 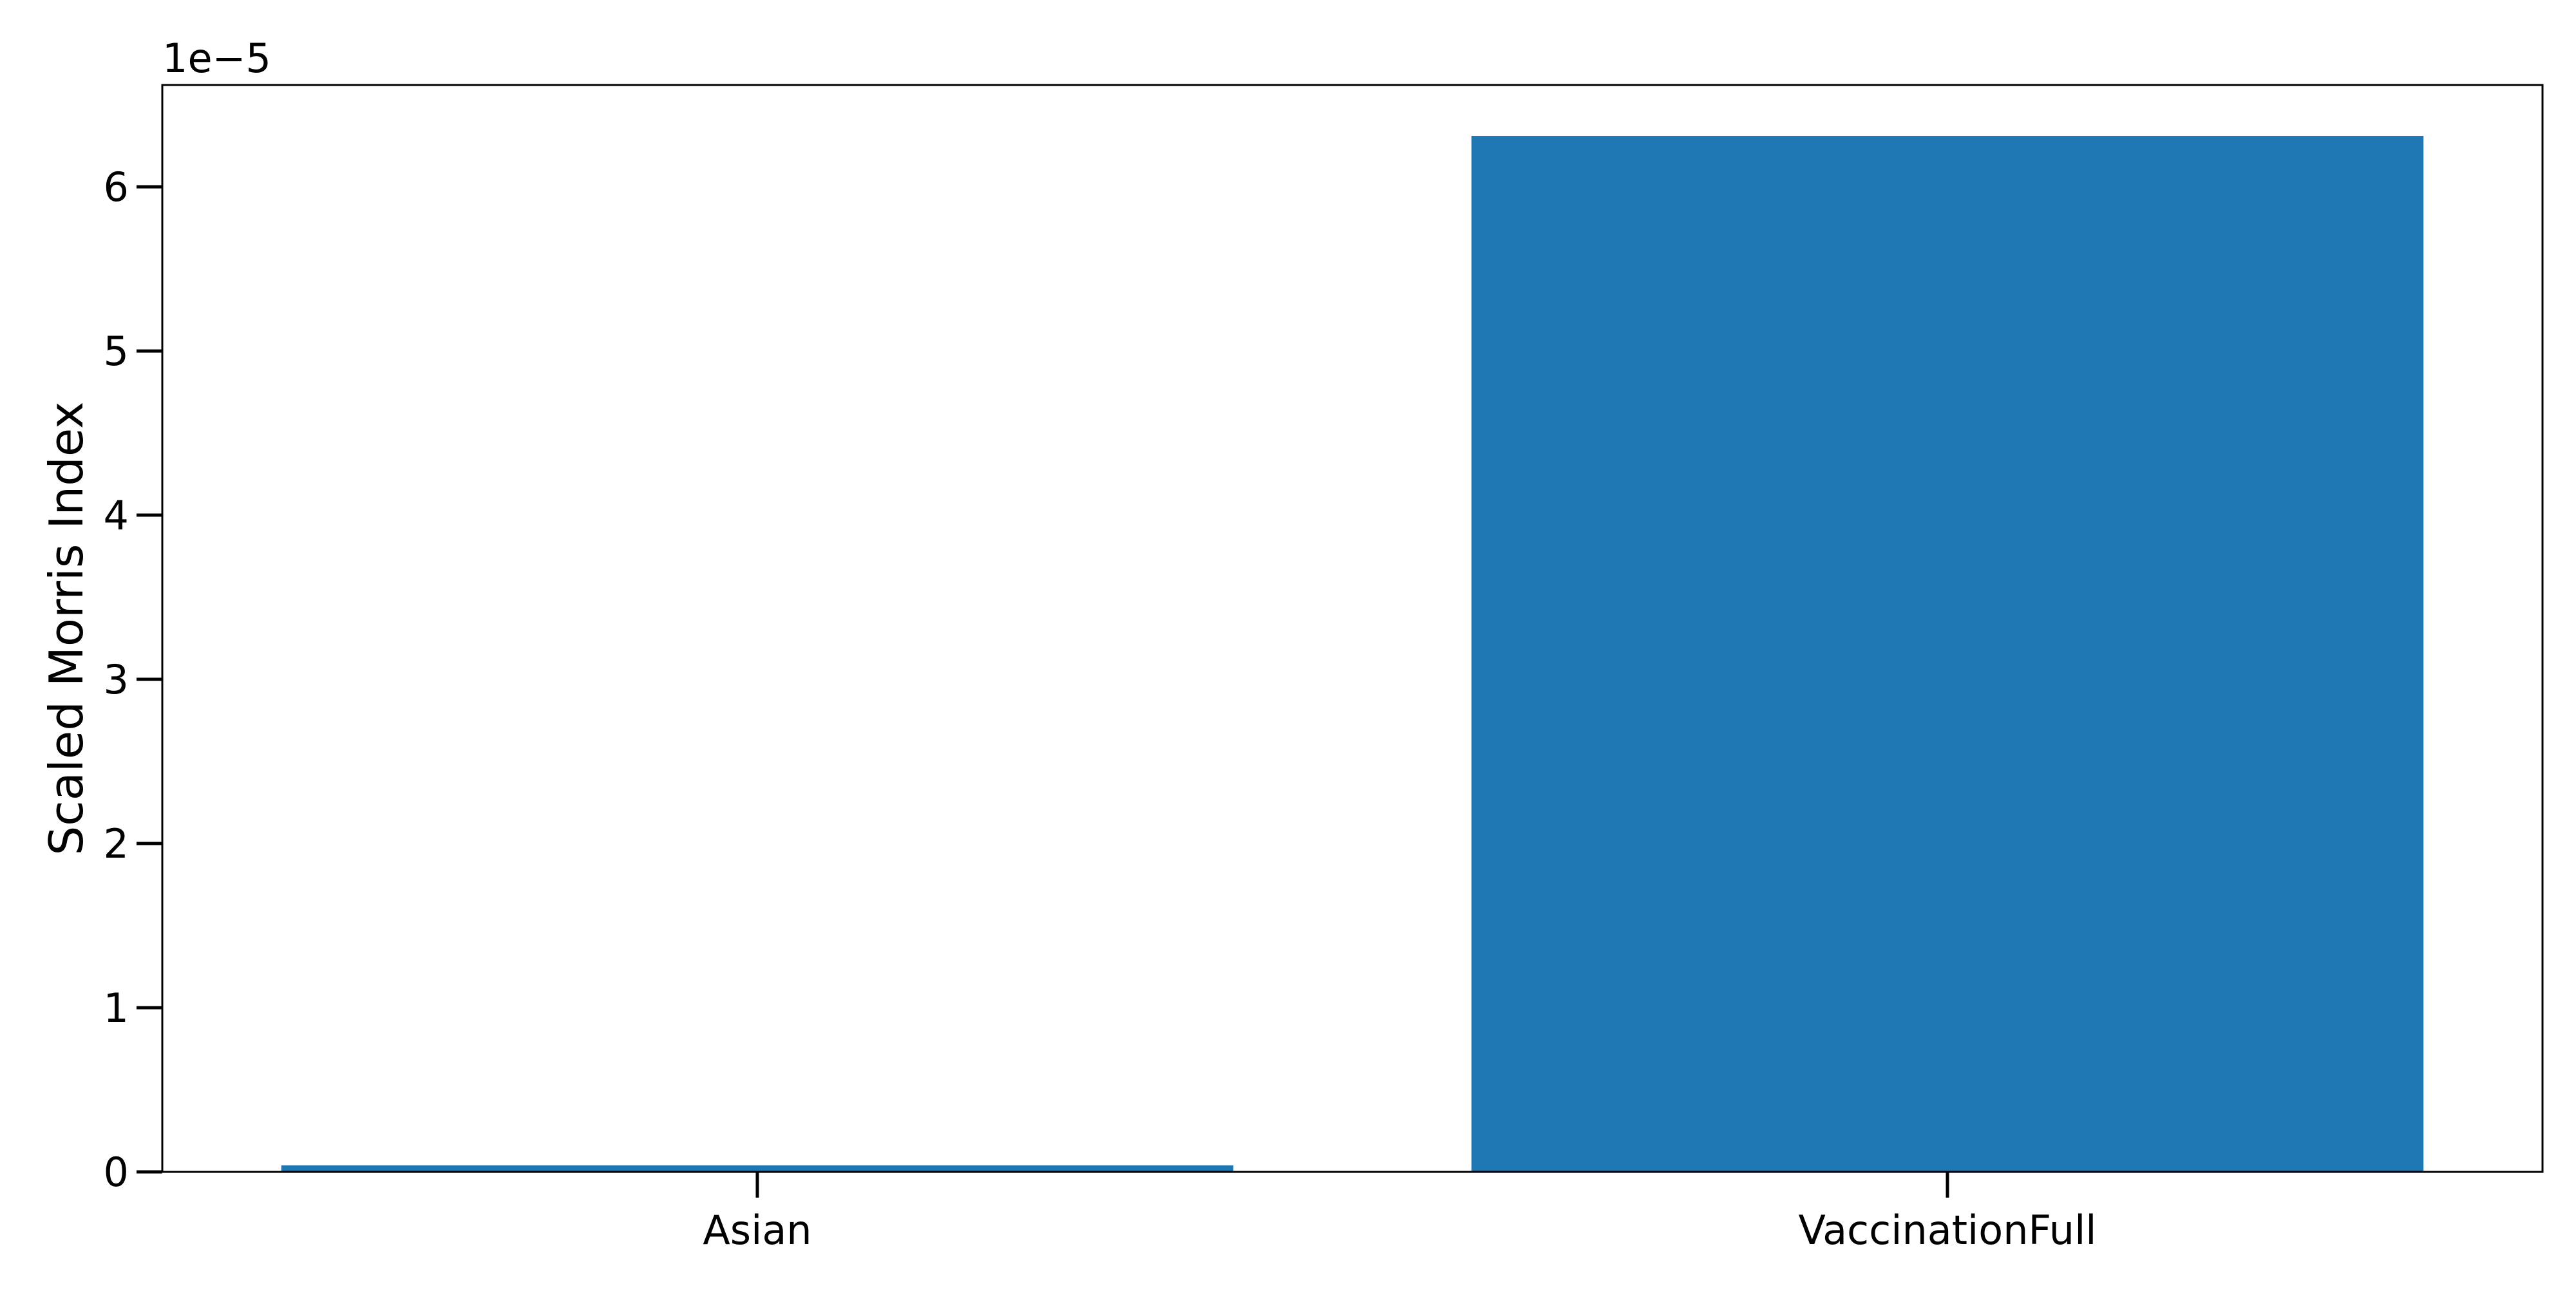 What do you see at coordinates (1947, 1230) in the screenshot?
I see `x-tick-label: VaccinationFull` at bounding box center [1947, 1230].